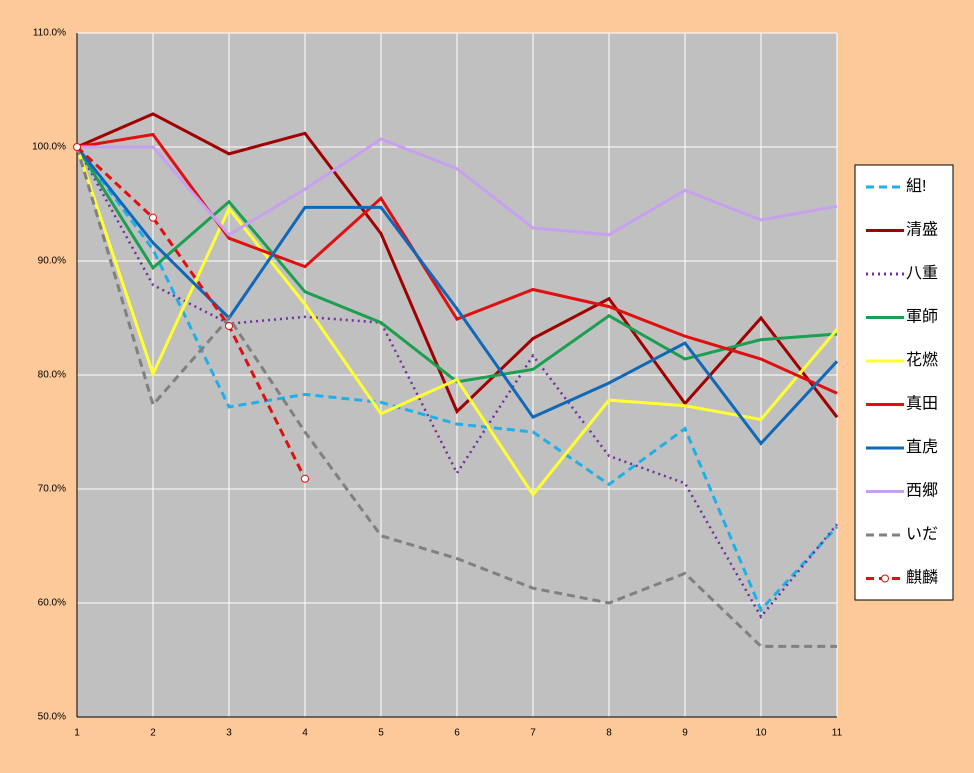  Describe the element at coordinates (52, 261) in the screenshot. I see `y-tick-label: 90.0%` at that location.